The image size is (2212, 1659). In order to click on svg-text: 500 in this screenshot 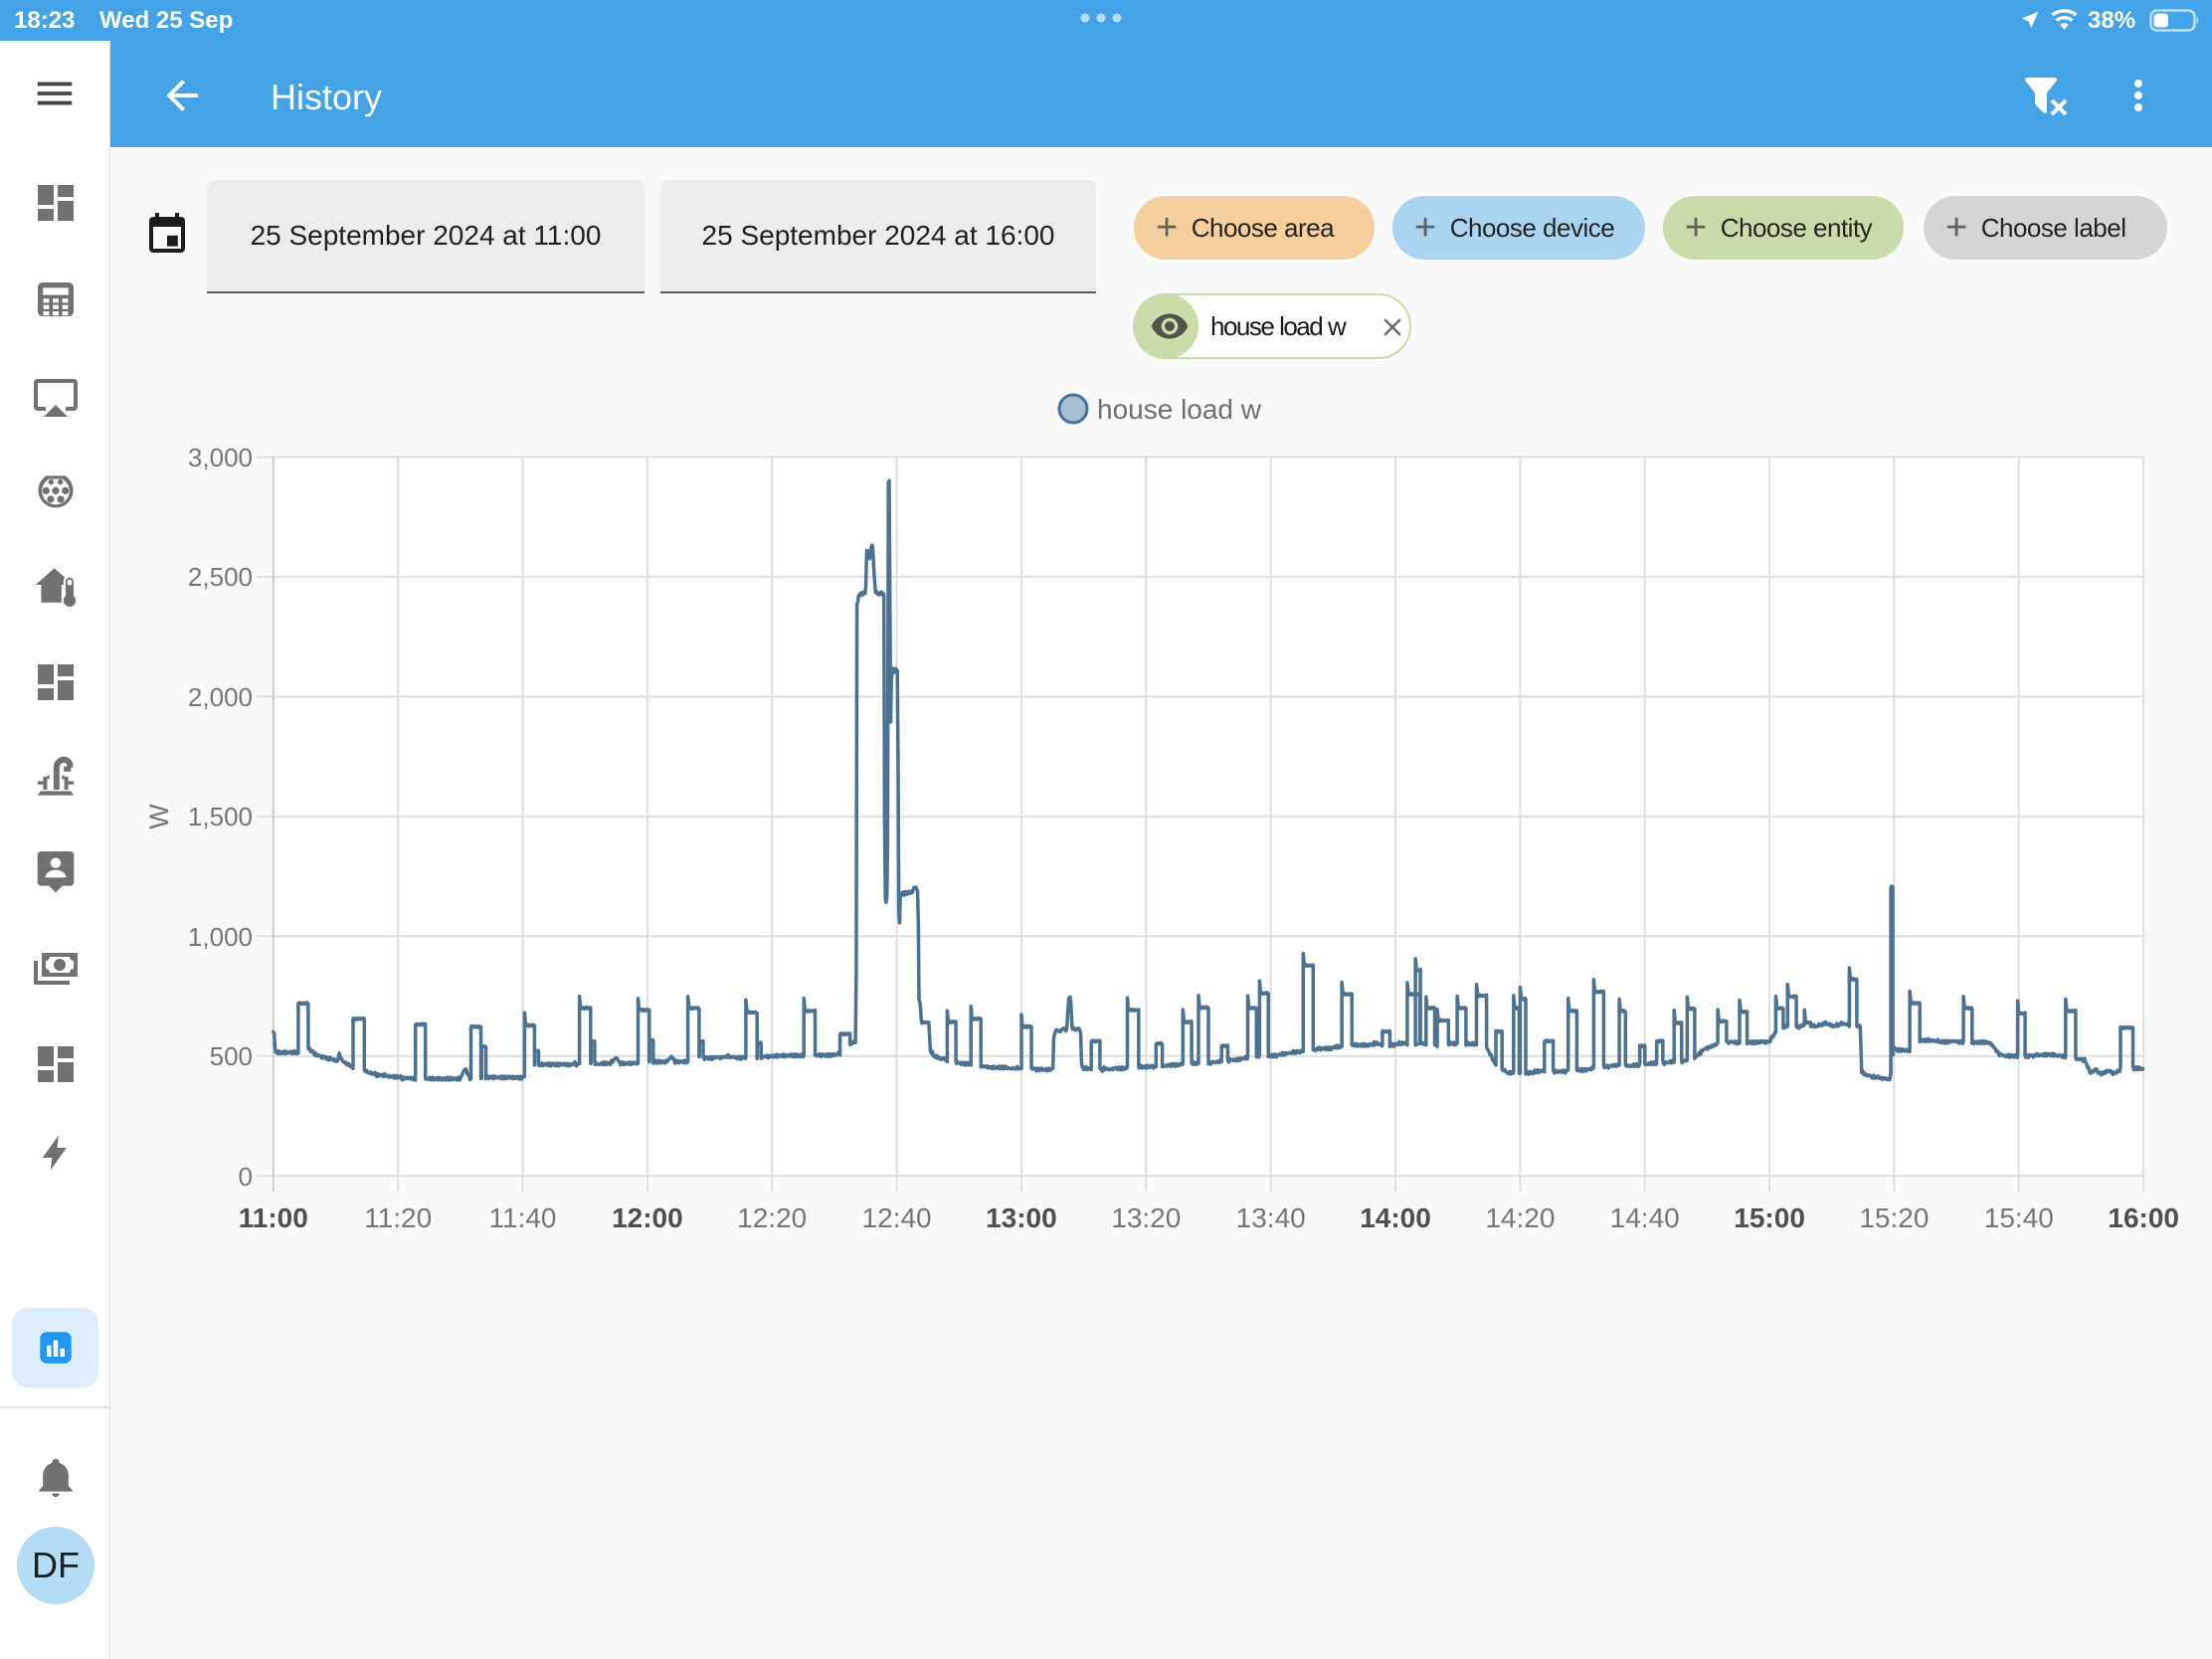, I will do `click(231, 1056)`.